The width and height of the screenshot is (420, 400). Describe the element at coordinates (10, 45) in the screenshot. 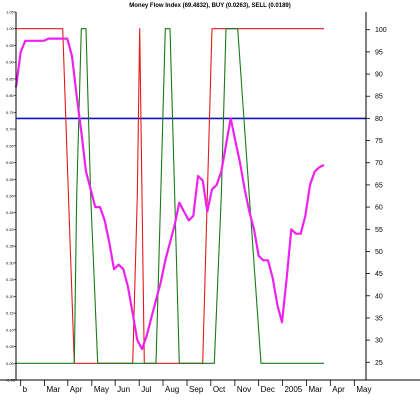

I see `left-tick-label: 0.95` at that location.